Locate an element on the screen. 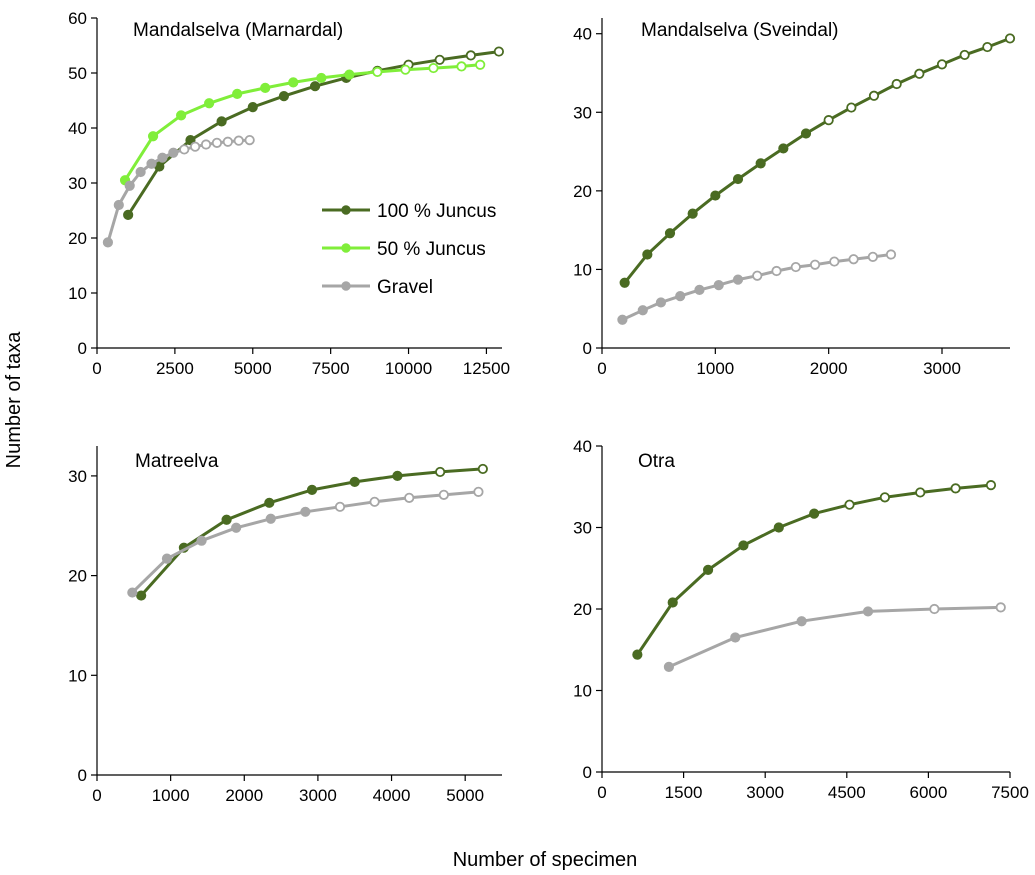 The image size is (1035, 875). x-tick-label: 4000 is located at coordinates (392, 795).